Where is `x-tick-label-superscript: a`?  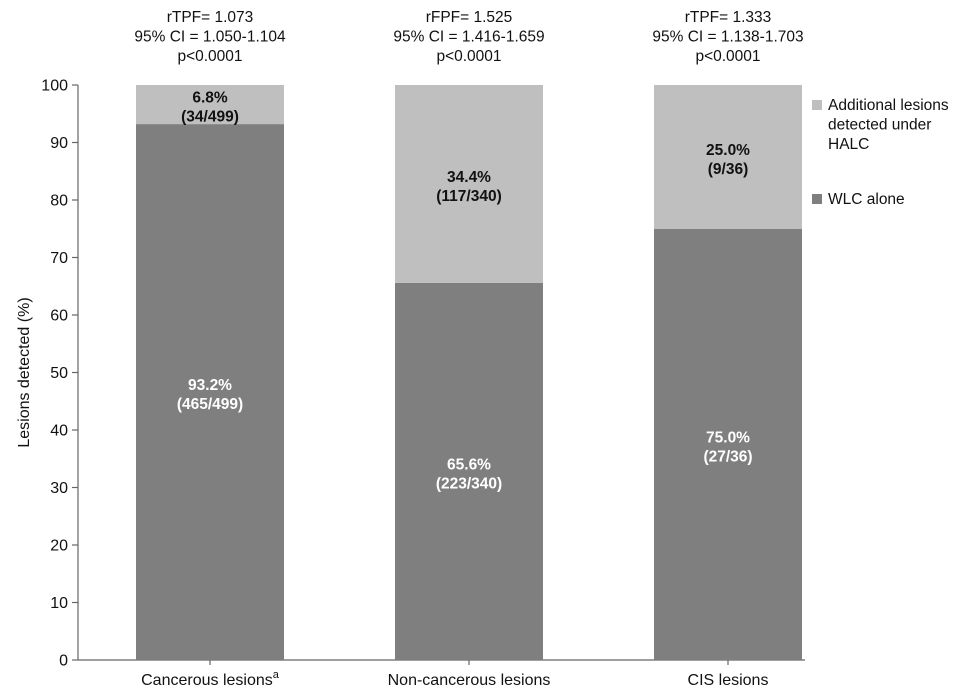
x-tick-label-superscript: a is located at coordinates (276, 675).